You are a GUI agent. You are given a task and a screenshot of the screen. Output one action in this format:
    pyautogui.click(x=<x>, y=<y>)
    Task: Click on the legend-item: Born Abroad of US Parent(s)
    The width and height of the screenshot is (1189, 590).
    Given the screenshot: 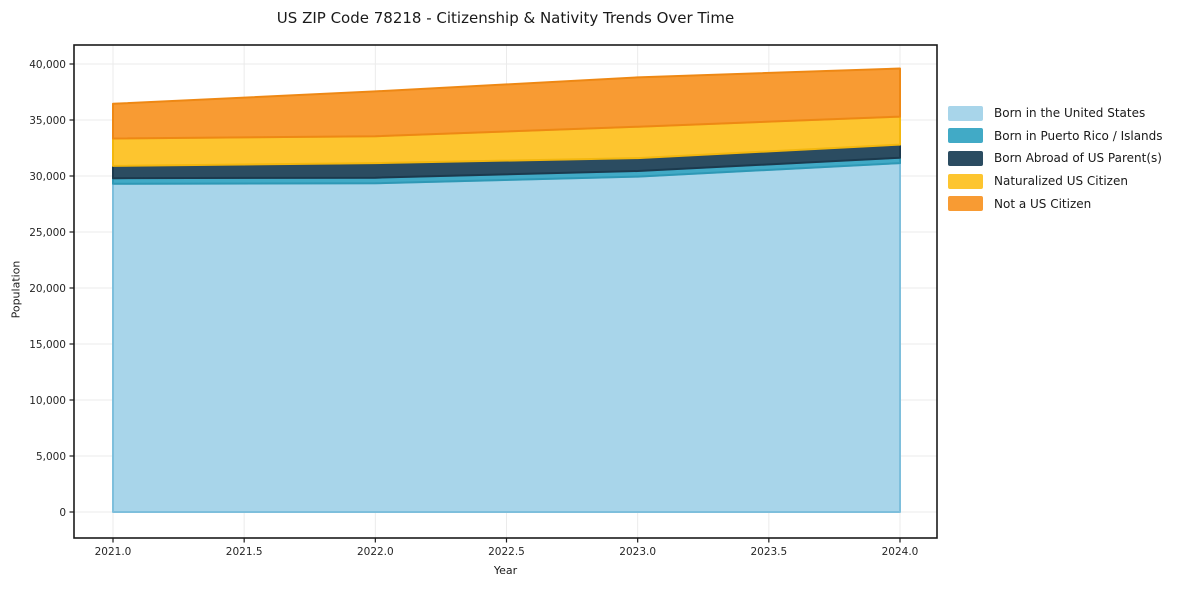 What is the action you would take?
    pyautogui.click(x=1055, y=158)
    